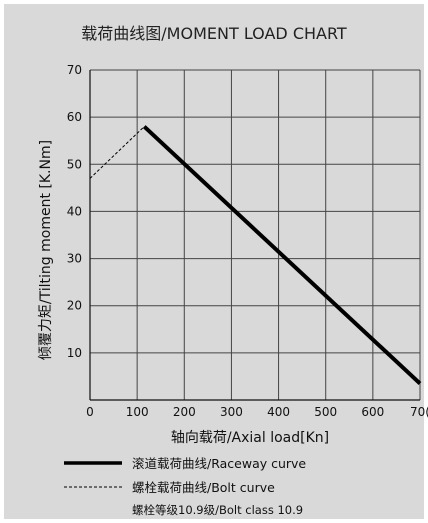 This screenshot has width=428, height=523. Describe the element at coordinates (74, 353) in the screenshot. I see `y-tick-label: 10` at that location.